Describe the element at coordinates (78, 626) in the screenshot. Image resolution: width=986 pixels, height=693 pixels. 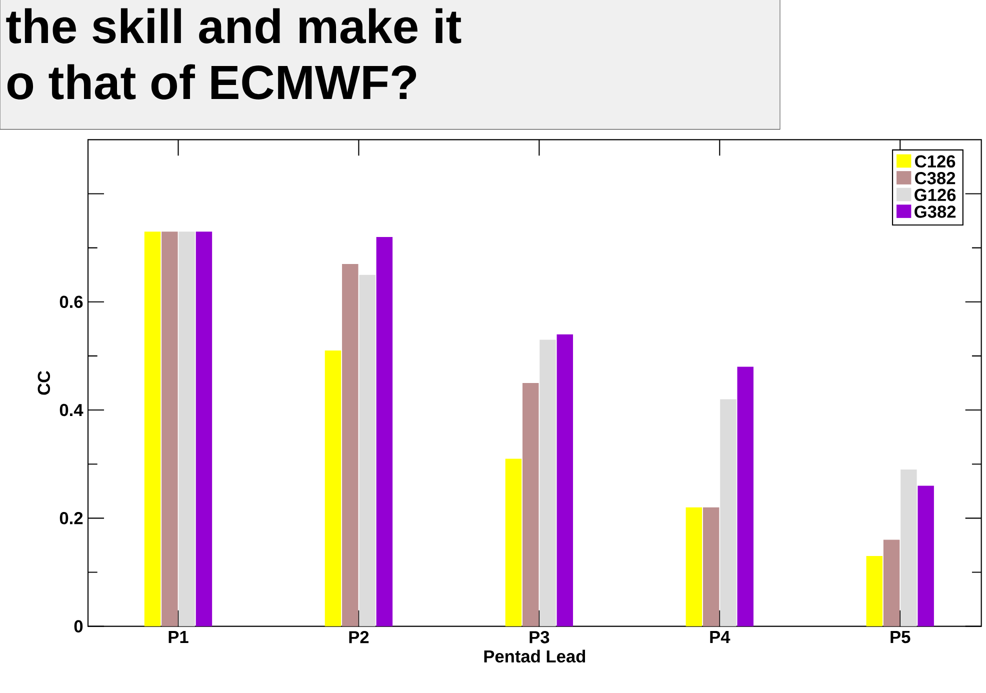
I see `y-tick-label: 0` at that location.